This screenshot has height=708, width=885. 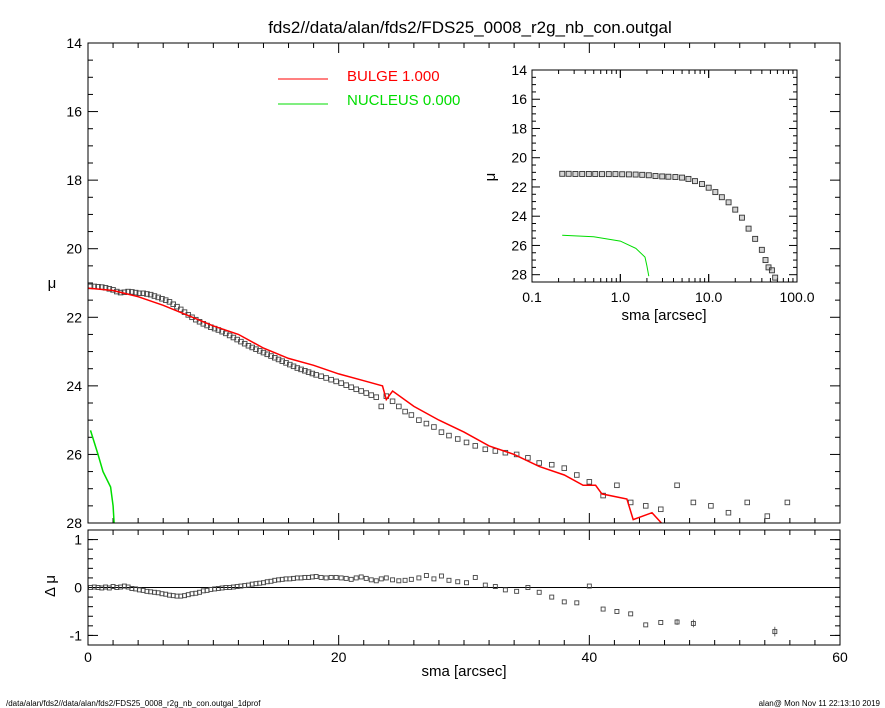 I want to click on inset-xtick-label: 10.0, so click(x=708, y=297).